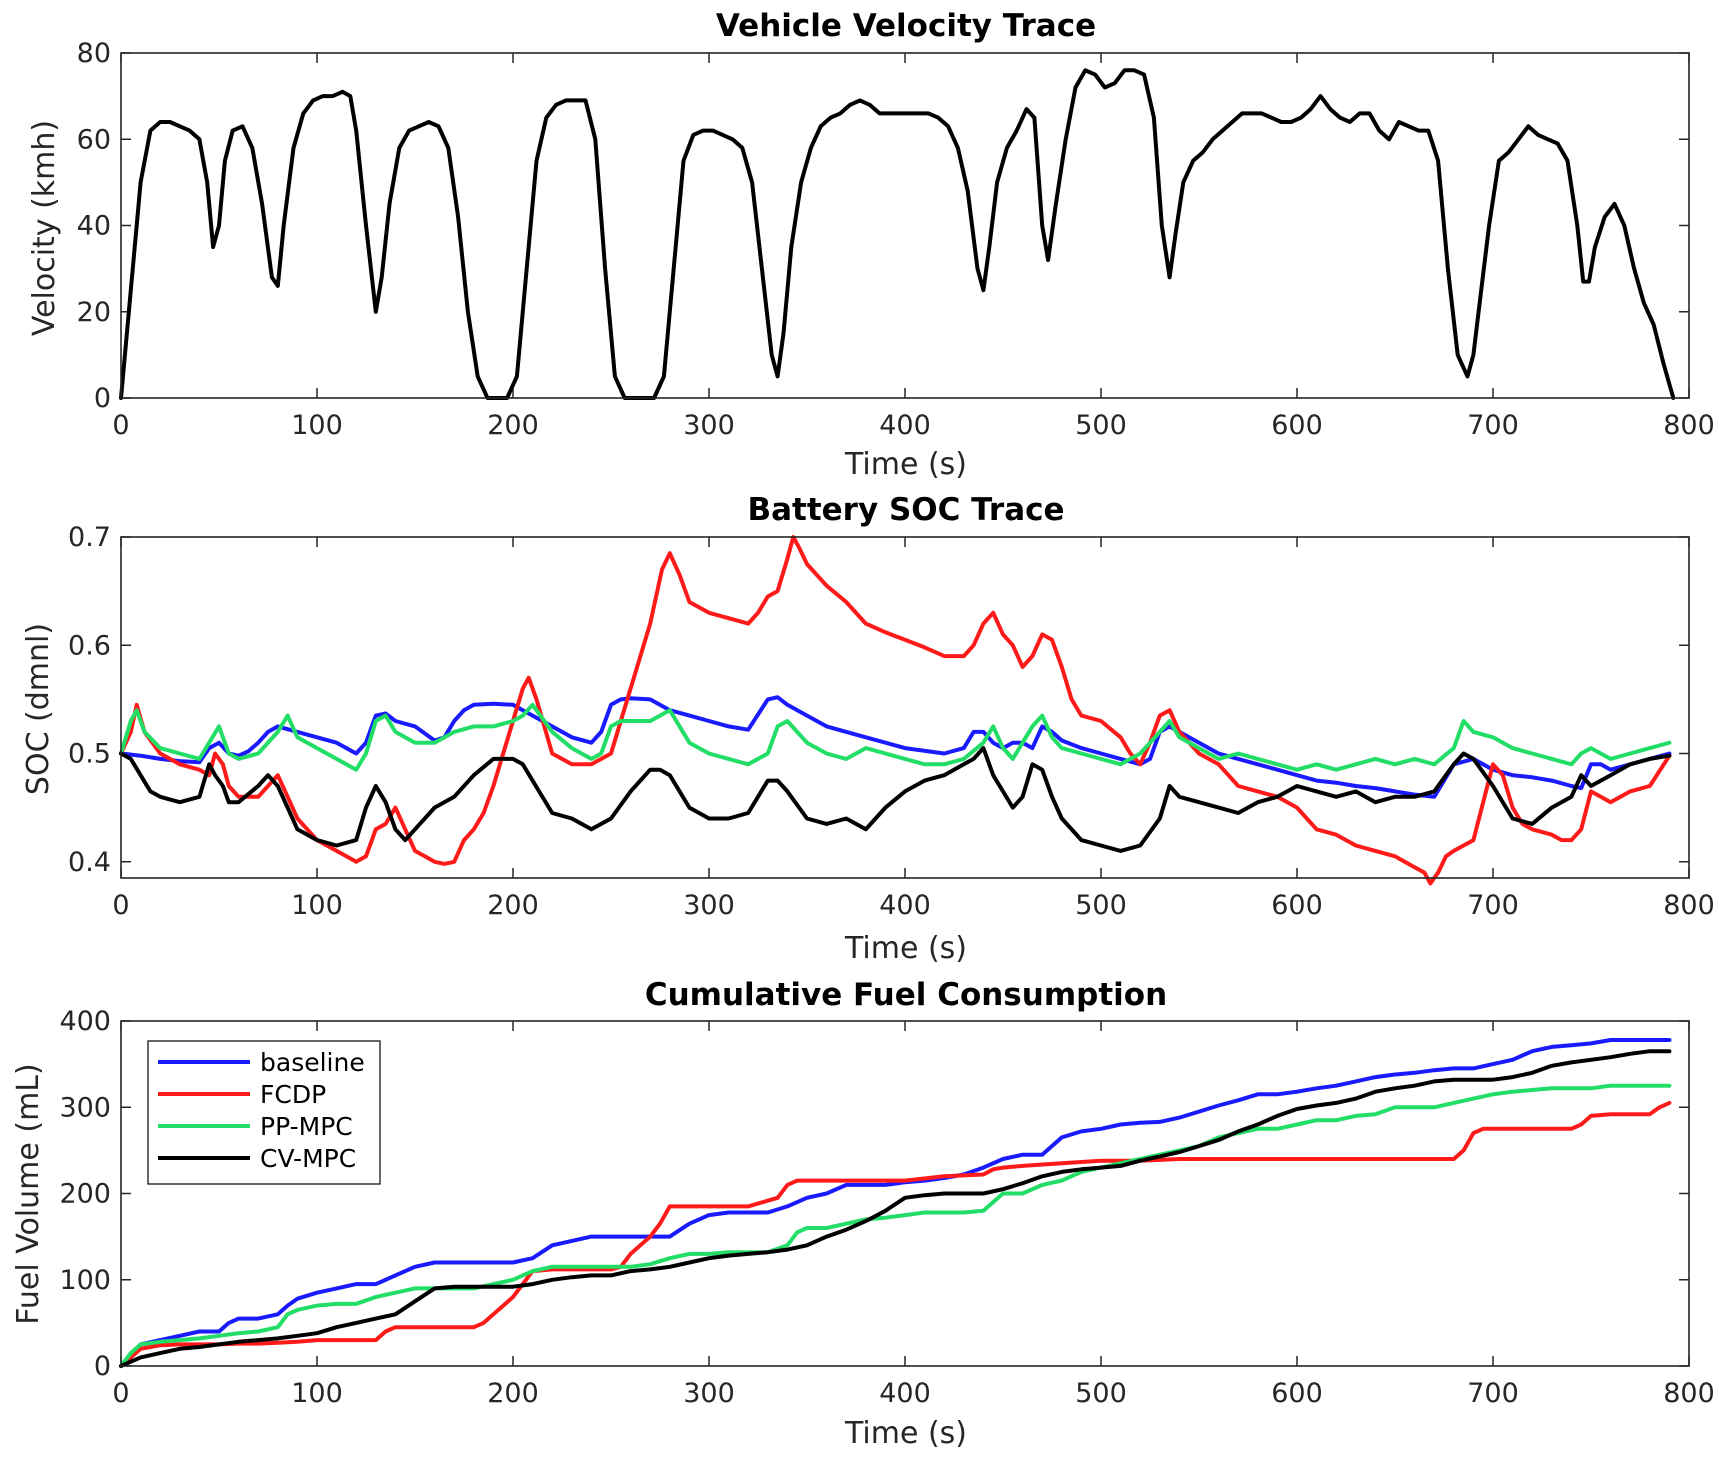 The width and height of the screenshot is (1728, 1462). Describe the element at coordinates (89, 645) in the screenshot. I see `soc-ytick-label: 0.6` at that location.